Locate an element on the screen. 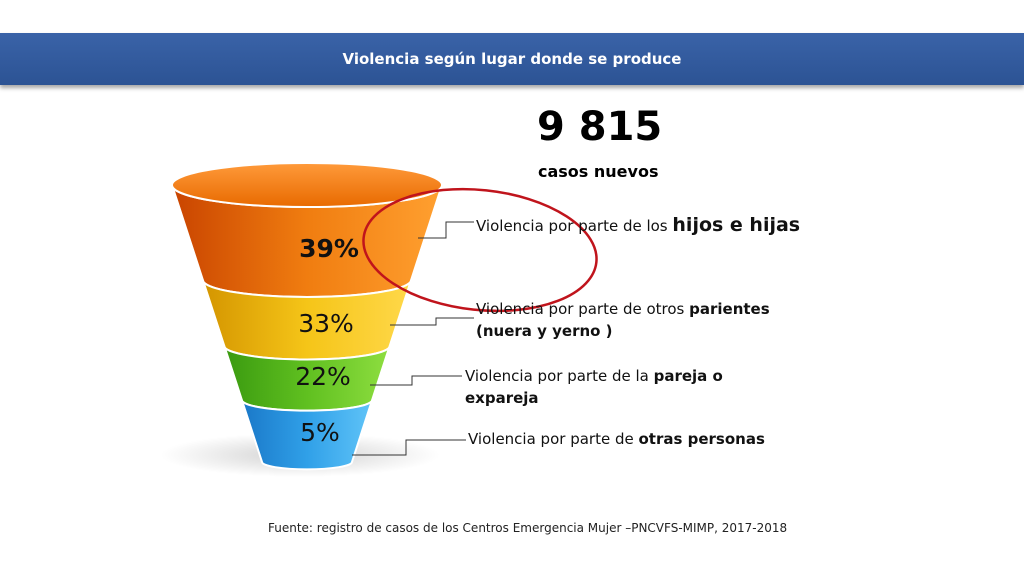 This screenshot has width=1024, height=576. title: Violencia según lugar donde se produce is located at coordinates (512, 59).